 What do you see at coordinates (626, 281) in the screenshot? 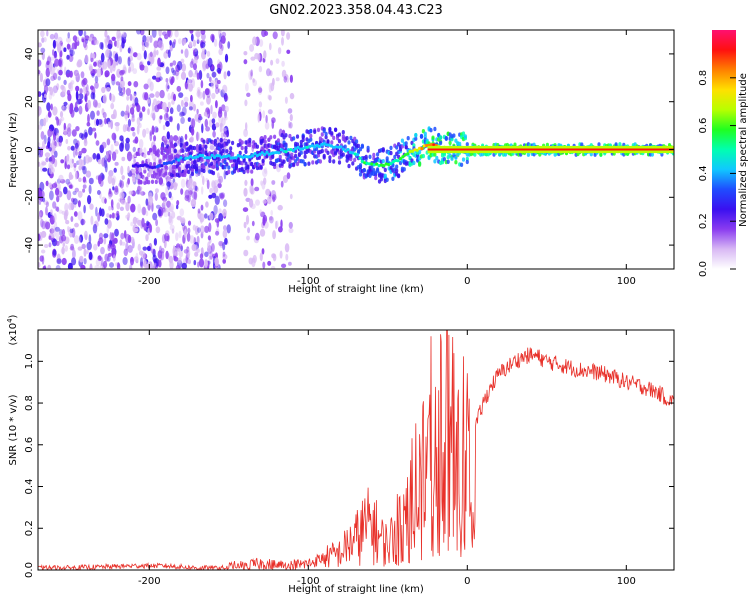
I see `spectrogram-x-tick-label: 100` at bounding box center [626, 281].